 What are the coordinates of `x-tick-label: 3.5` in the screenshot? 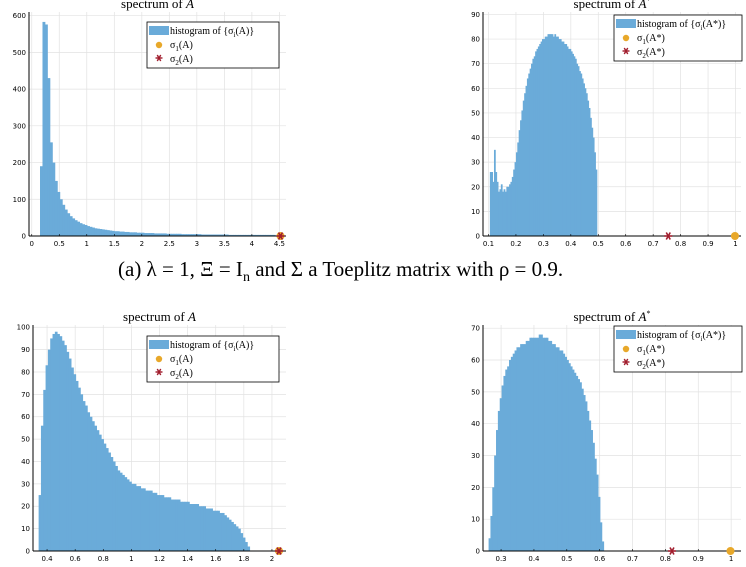 It's located at (224, 244).